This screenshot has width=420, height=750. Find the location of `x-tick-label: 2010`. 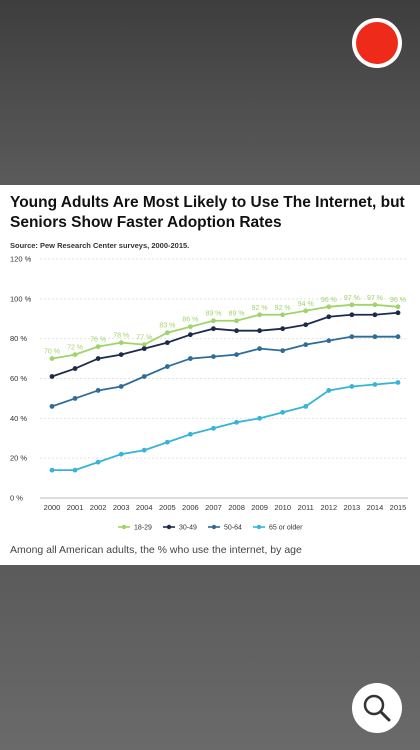

x-tick-label: 2010 is located at coordinates (282, 507).